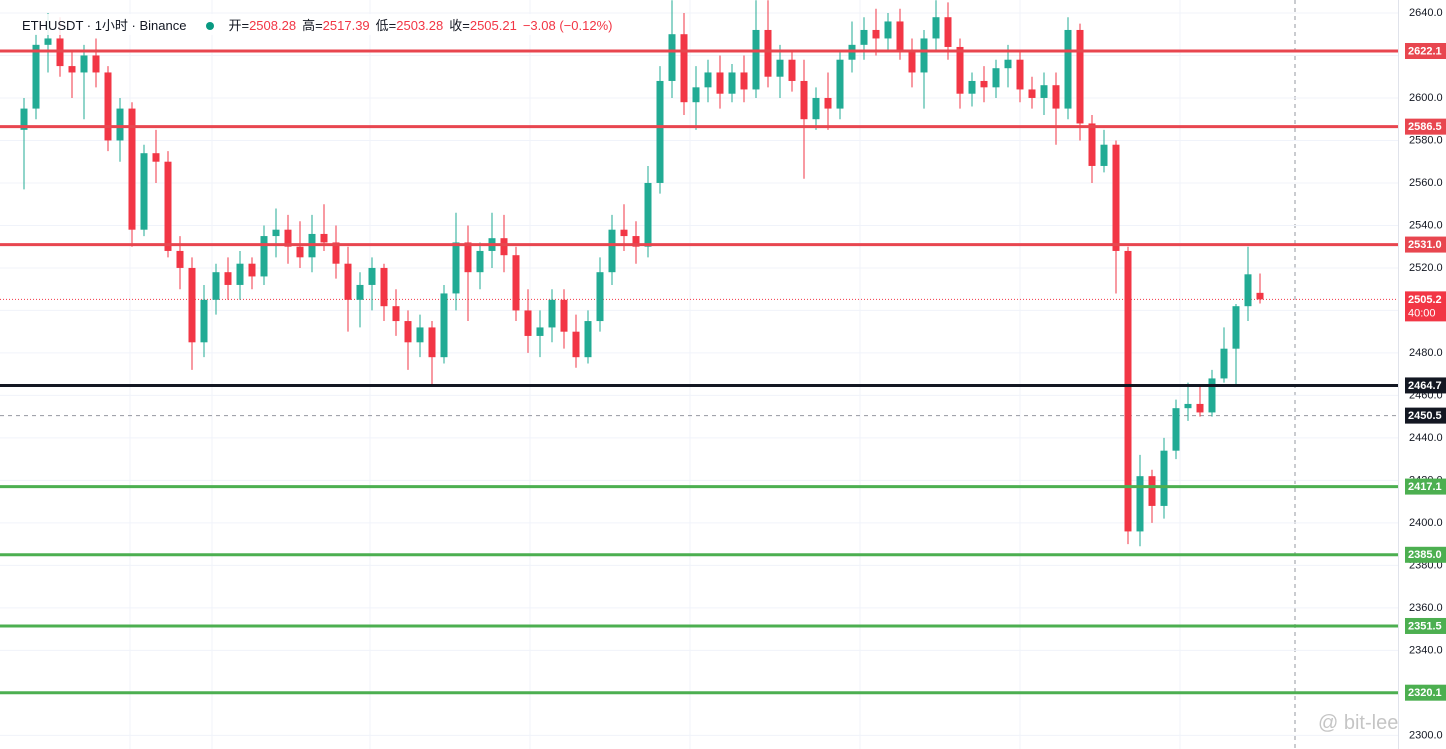 The width and height of the screenshot is (1446, 749). I want to click on crosshair-label: 2450.5, so click(1425, 416).